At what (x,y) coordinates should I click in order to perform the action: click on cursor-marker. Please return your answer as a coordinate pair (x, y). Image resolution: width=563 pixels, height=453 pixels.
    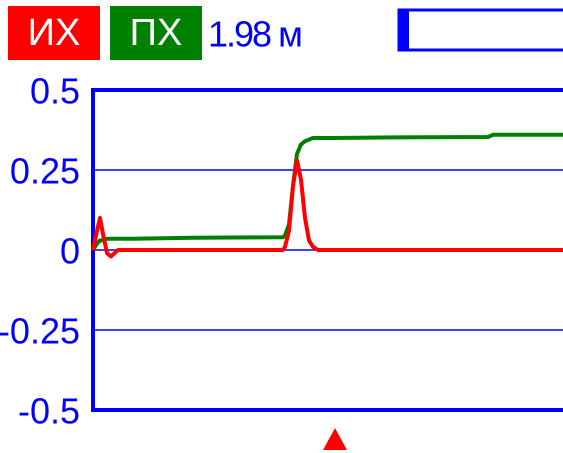
    Looking at the image, I should click on (335, 439).